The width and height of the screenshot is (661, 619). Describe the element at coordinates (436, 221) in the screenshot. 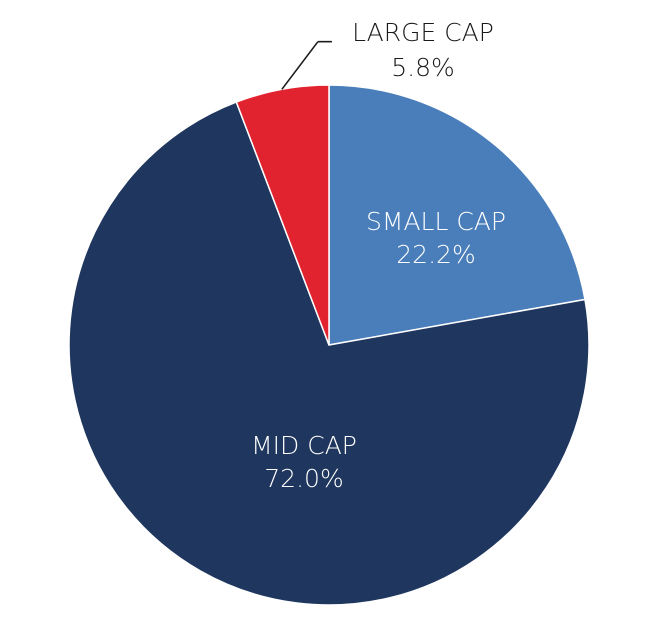

I see `small-cap-label: SMALL CAP` at that location.